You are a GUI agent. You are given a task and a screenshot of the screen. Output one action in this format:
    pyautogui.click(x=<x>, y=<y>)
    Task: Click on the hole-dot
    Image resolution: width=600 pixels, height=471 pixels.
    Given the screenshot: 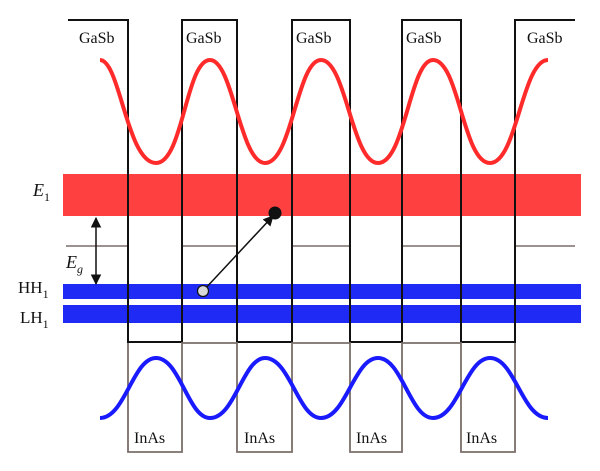 What is the action you would take?
    pyautogui.click(x=203, y=291)
    